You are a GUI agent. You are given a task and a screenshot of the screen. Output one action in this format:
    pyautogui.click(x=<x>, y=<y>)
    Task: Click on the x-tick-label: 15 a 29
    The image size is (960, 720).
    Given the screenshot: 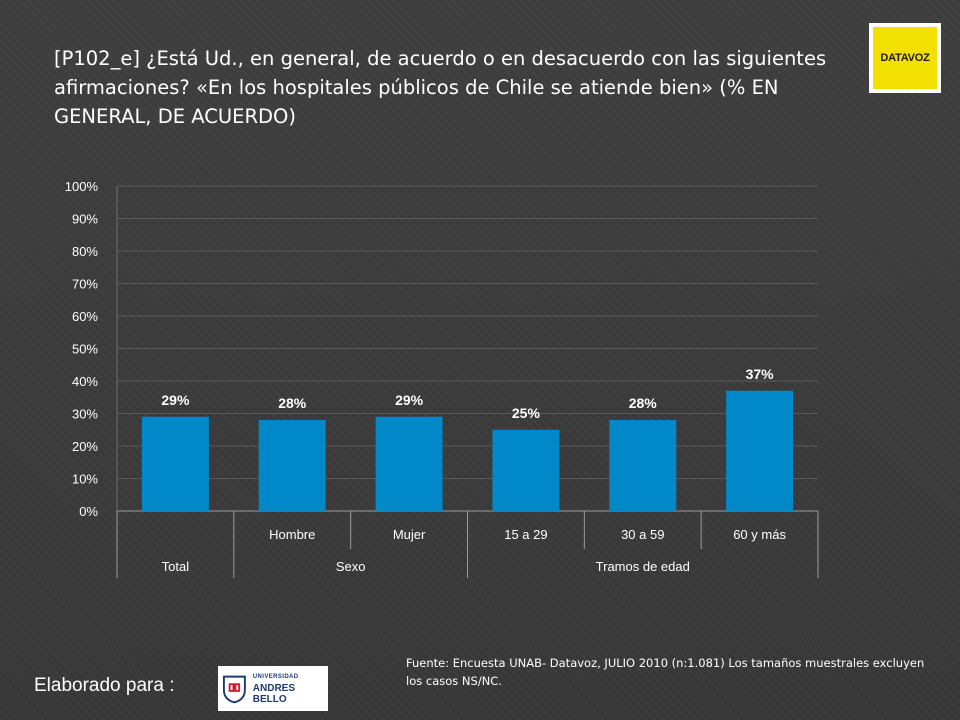 What is the action you would take?
    pyautogui.click(x=525, y=534)
    